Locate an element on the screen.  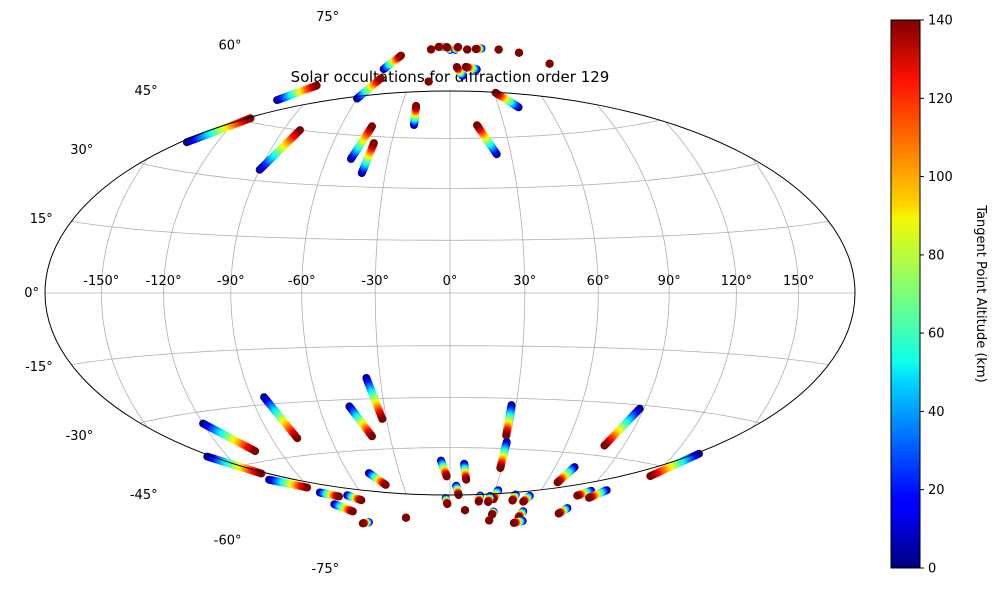
colorbar-tick-label: 40 is located at coordinates (936, 412).